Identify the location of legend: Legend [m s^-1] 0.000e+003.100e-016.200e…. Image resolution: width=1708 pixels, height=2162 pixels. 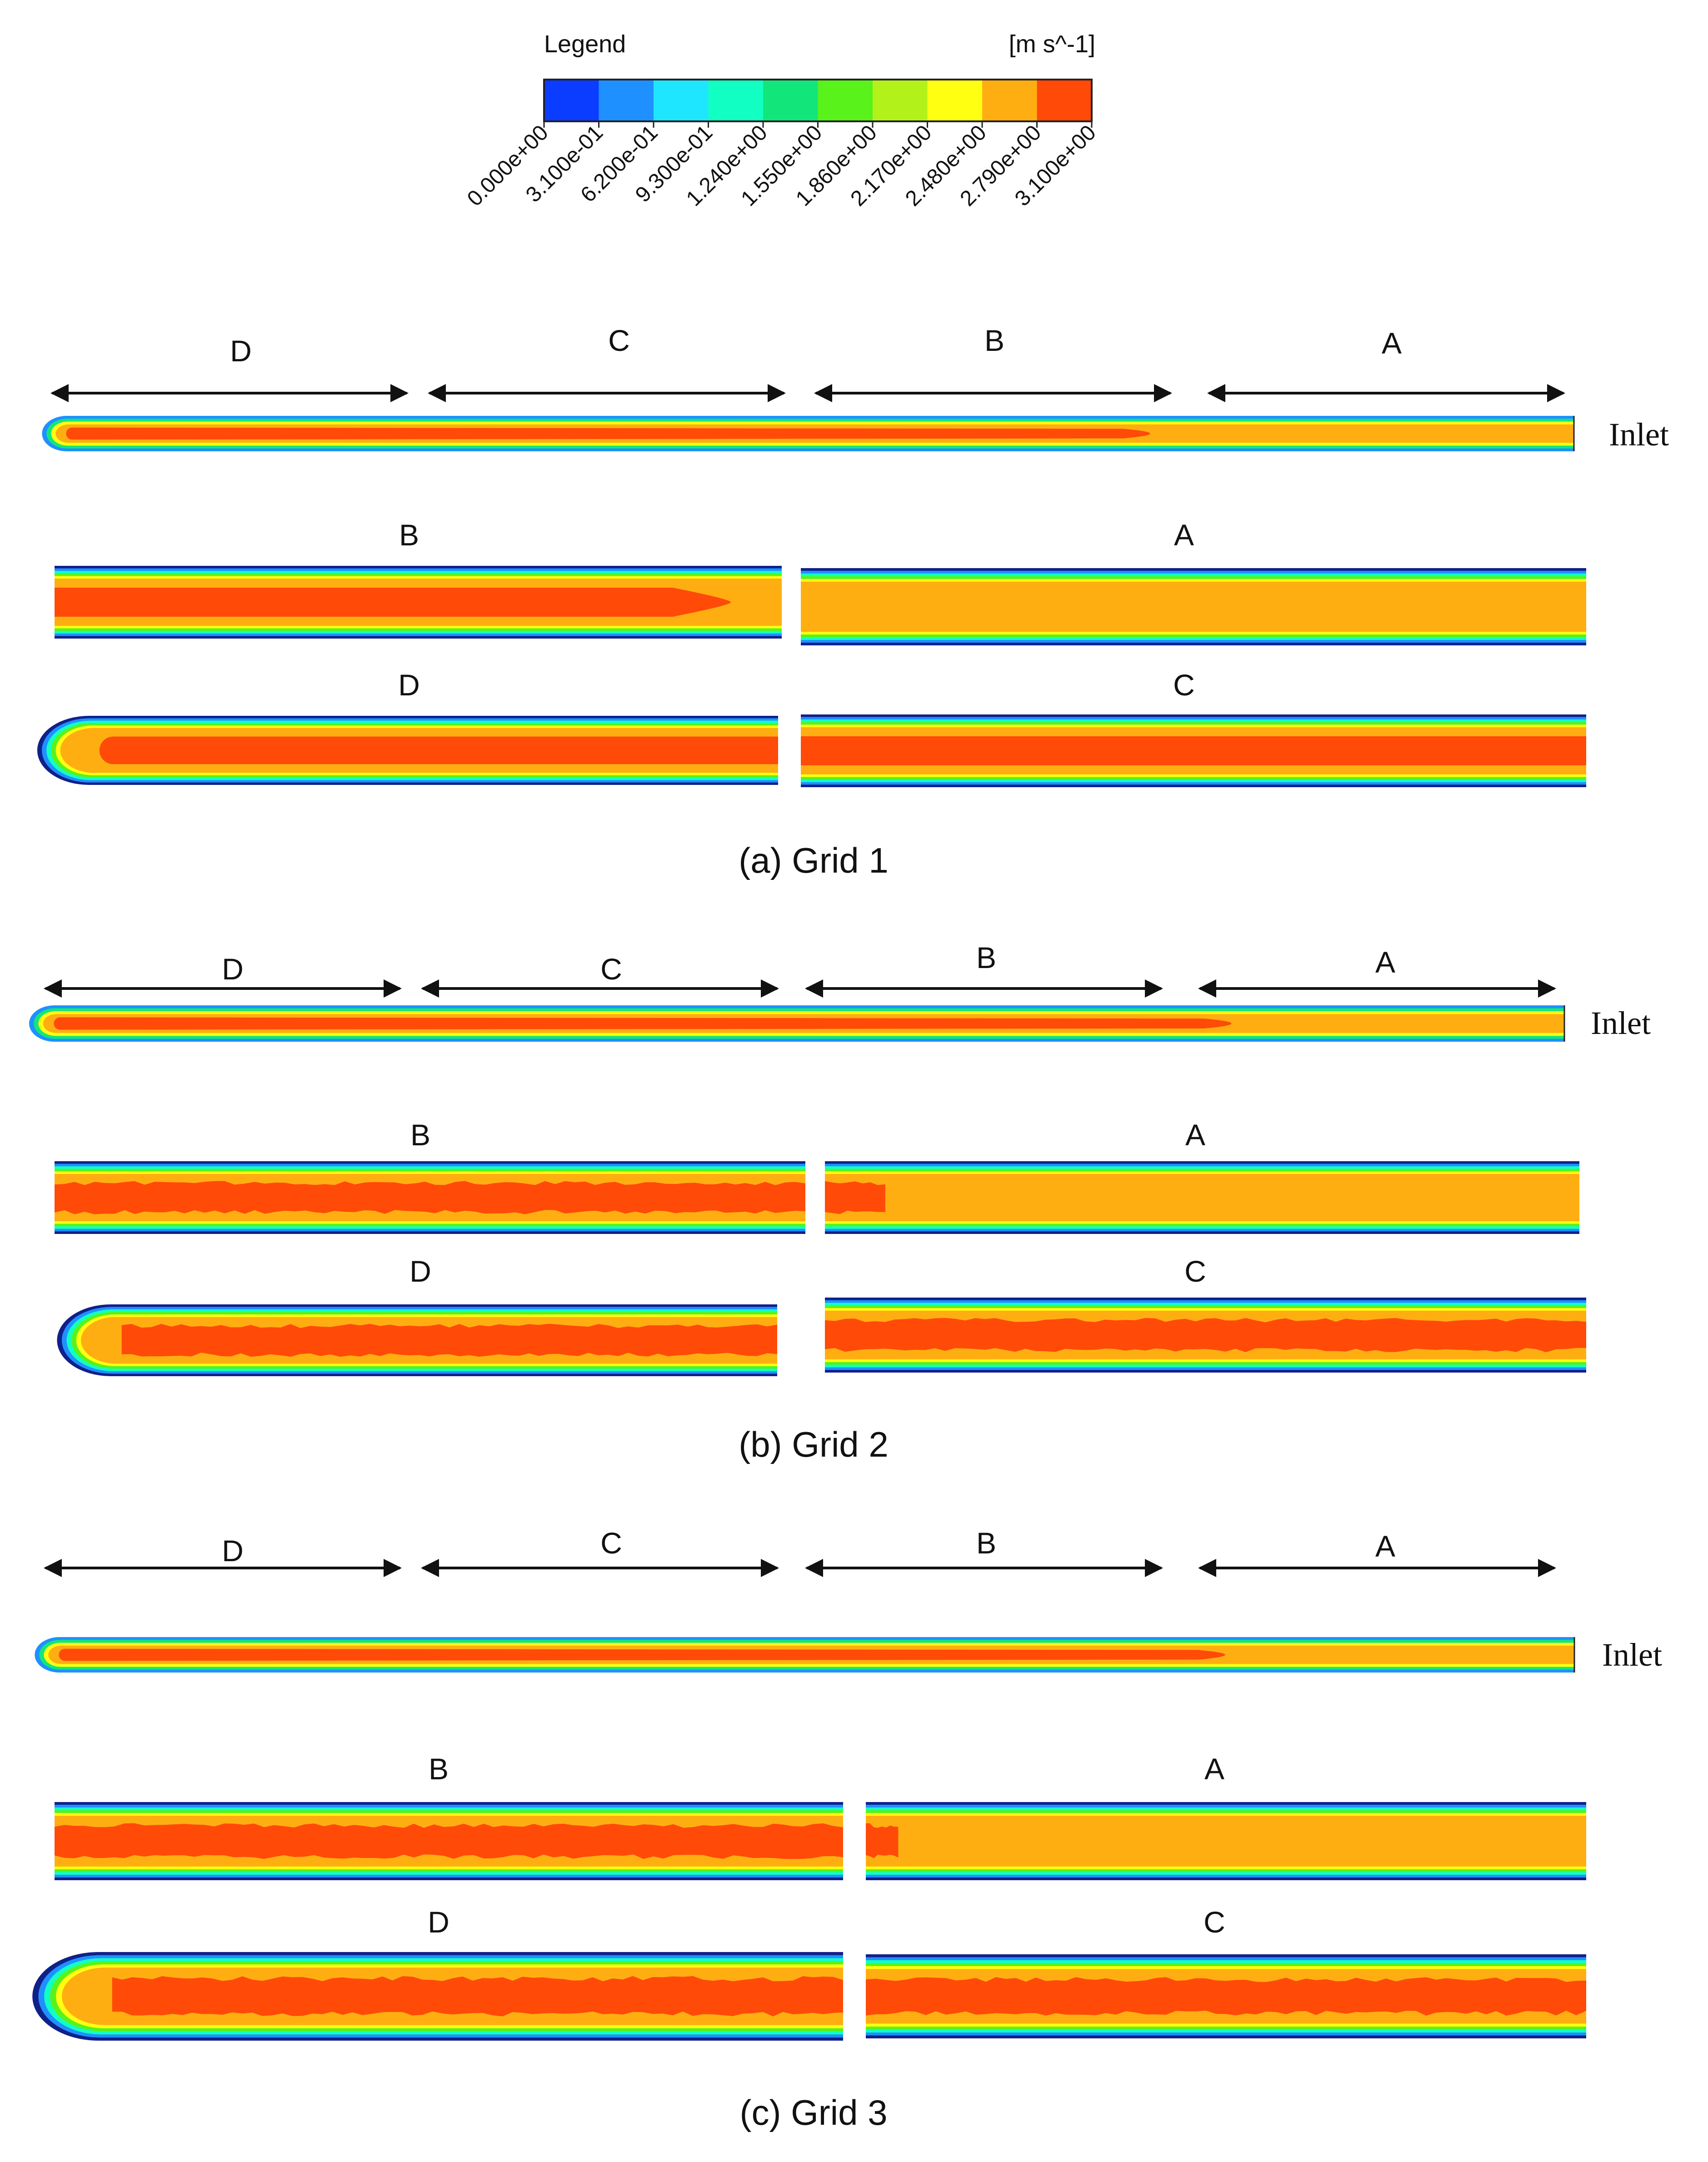
(782, 120).